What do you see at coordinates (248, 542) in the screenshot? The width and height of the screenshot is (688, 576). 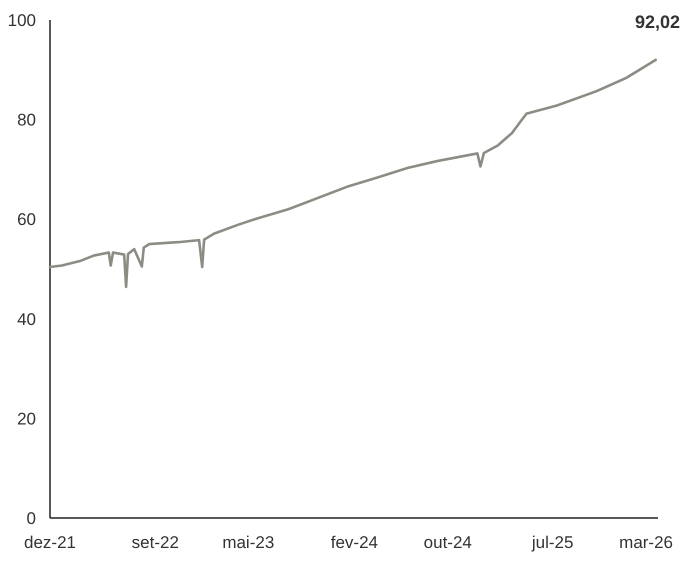 I see `x-tick-label: mai-23` at bounding box center [248, 542].